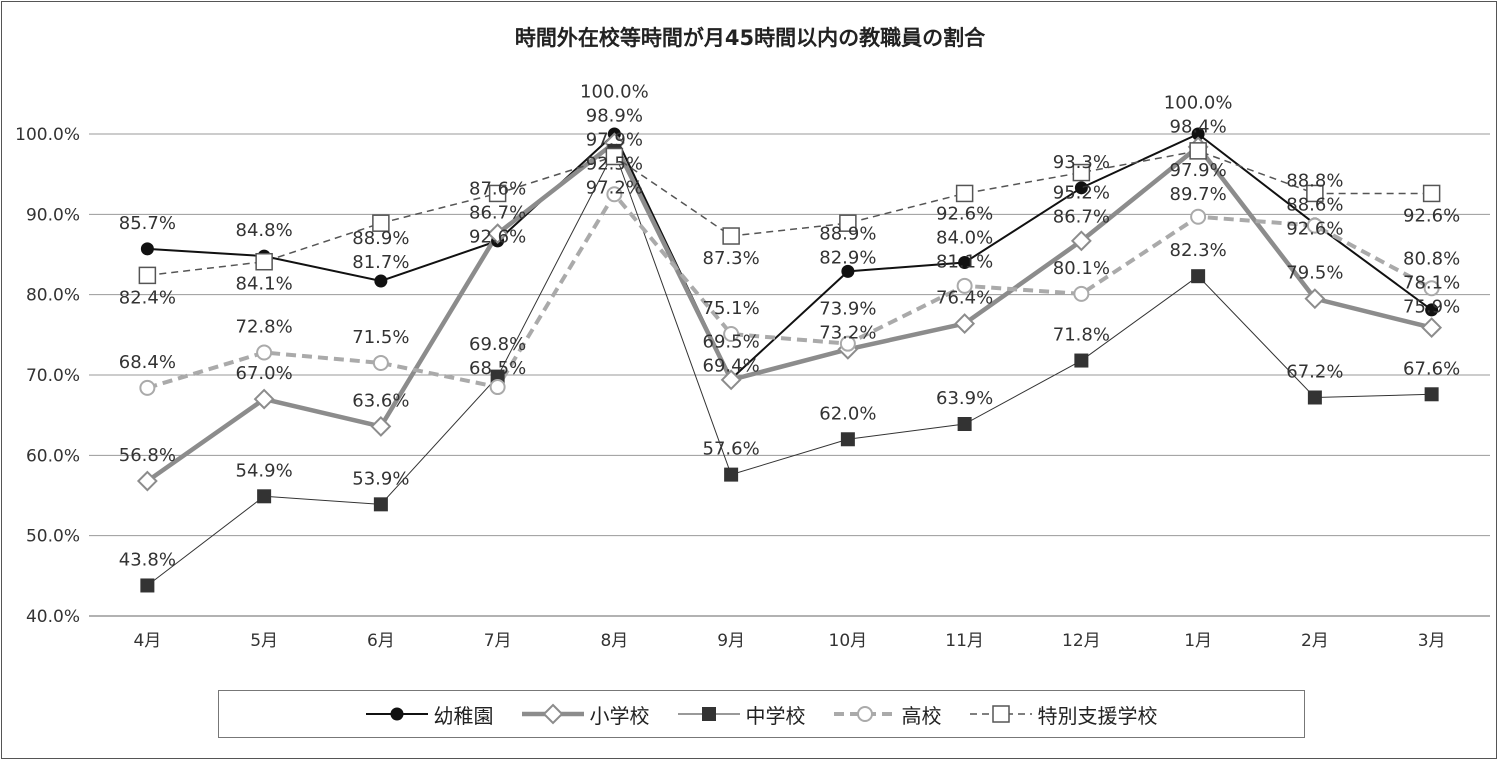 The image size is (1500, 762). Describe the element at coordinates (147, 223) in the screenshot. I see `data-label: 85.7%` at that location.